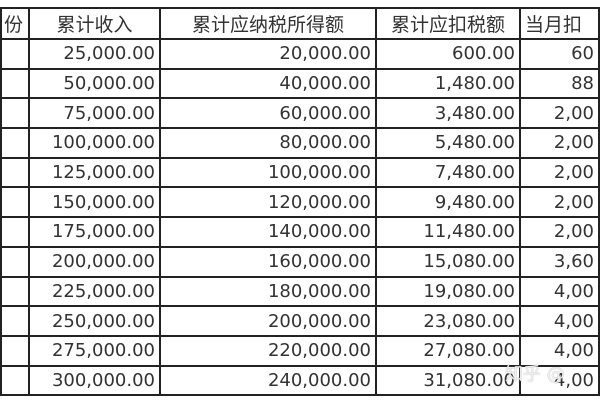 This screenshot has width=600, height=400. Describe the element at coordinates (559, 54) in the screenshot. I see `cell-monthly-tax: 60` at that location.